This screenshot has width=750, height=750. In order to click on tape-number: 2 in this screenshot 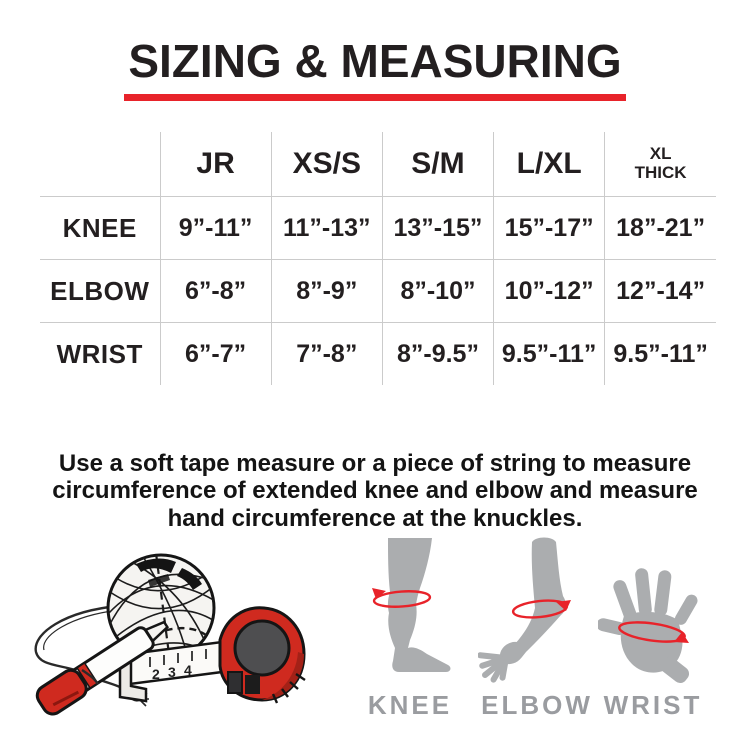, I will do `click(156, 674)`.